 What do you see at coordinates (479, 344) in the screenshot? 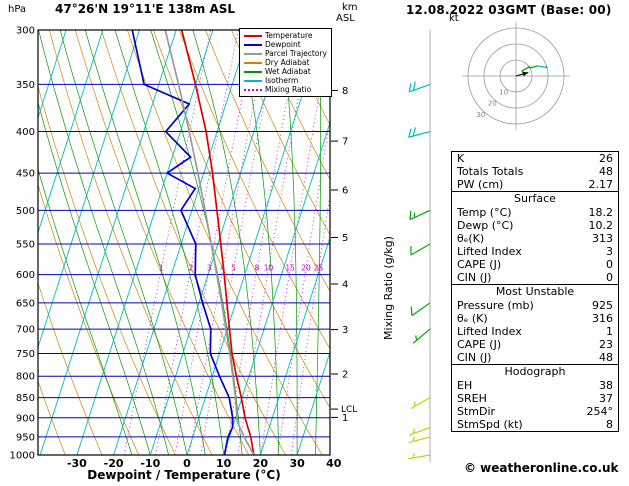
I see `table-row-label: CAPE (J)` at bounding box center [479, 344].